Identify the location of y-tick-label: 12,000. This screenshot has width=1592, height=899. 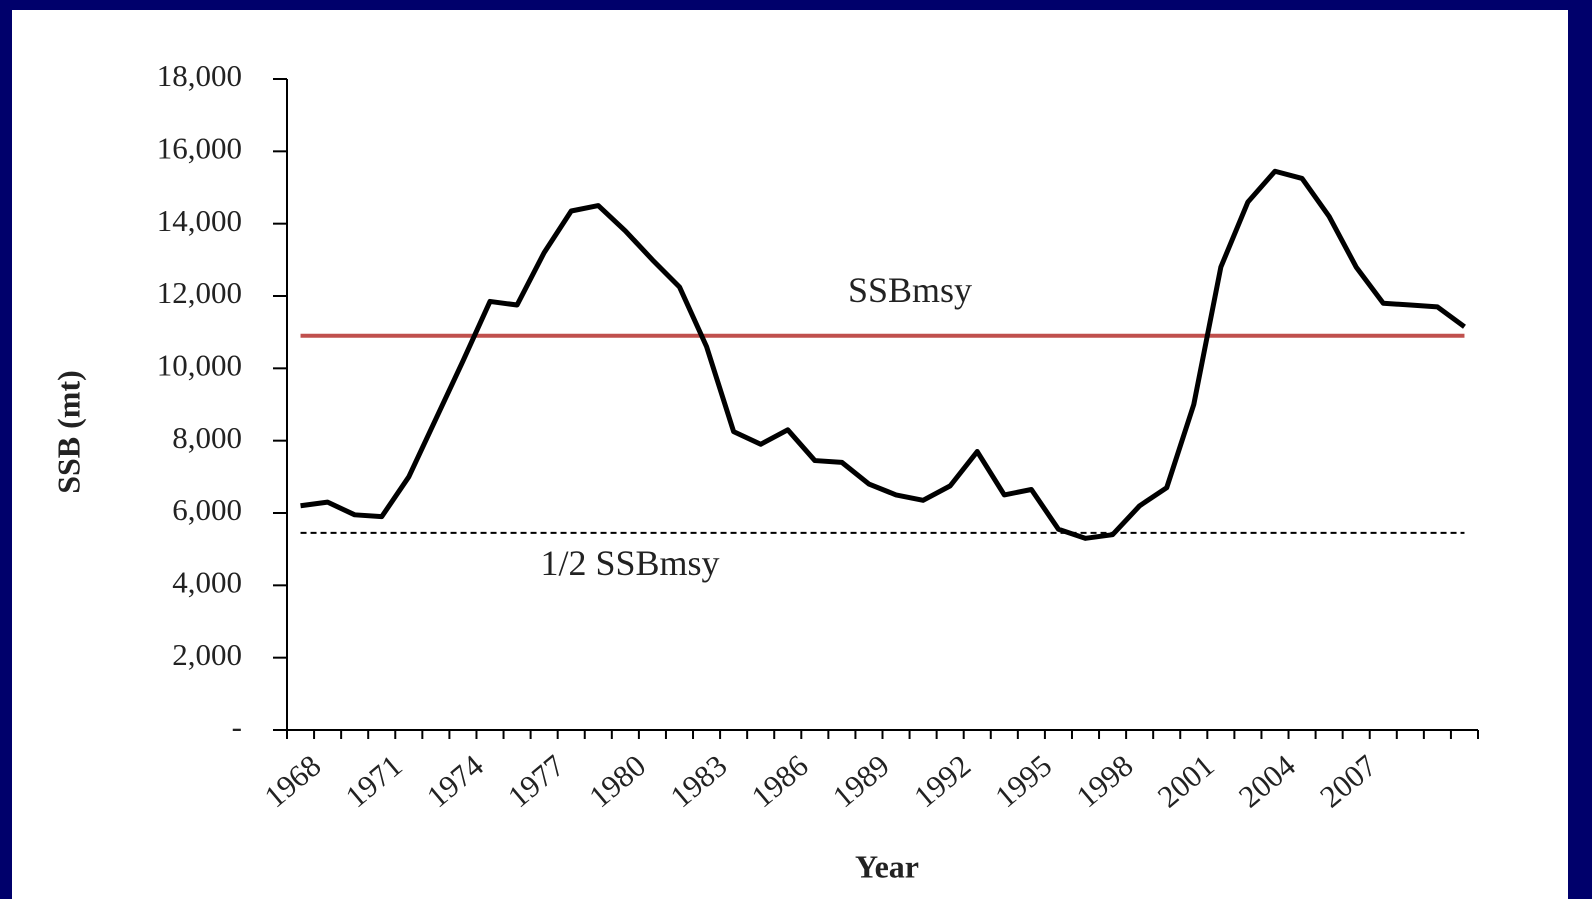
(199, 292).